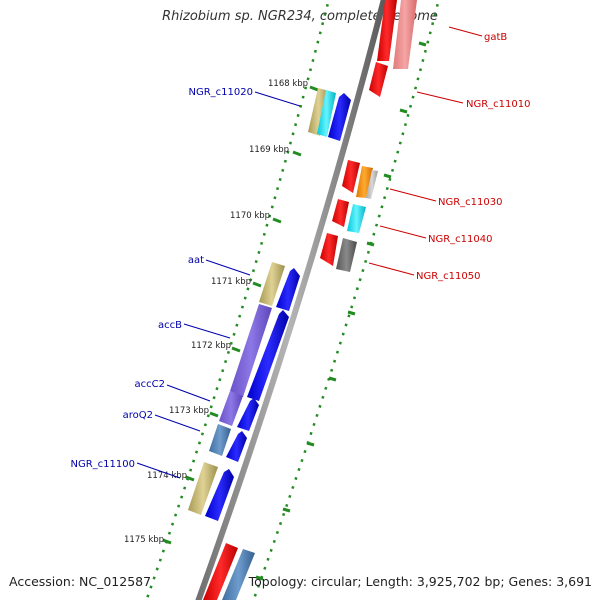  Describe the element at coordinates (340, 213) in the screenshot. I see `gene-NGR_c11040` at that location.